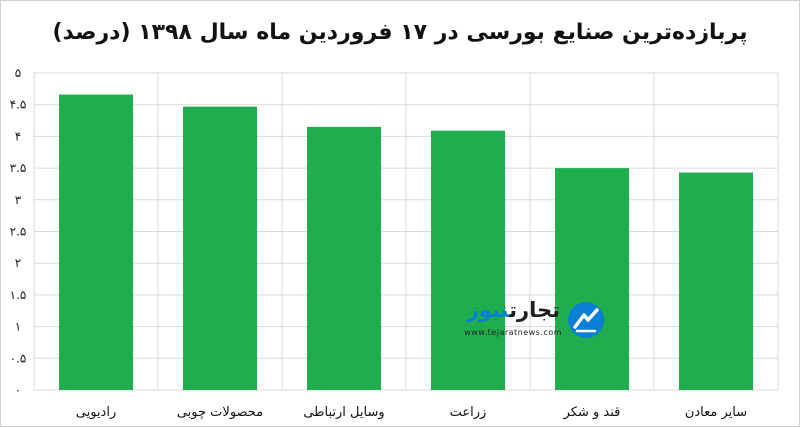 The image size is (800, 427). I want to click on y-axis-ticks: ۰ ۰.۵ ۱ ۱.۵ ۲ ۲.۵ ۳ ۳.۵ ۴ ۴.۵ ۵, so click(18, 231).